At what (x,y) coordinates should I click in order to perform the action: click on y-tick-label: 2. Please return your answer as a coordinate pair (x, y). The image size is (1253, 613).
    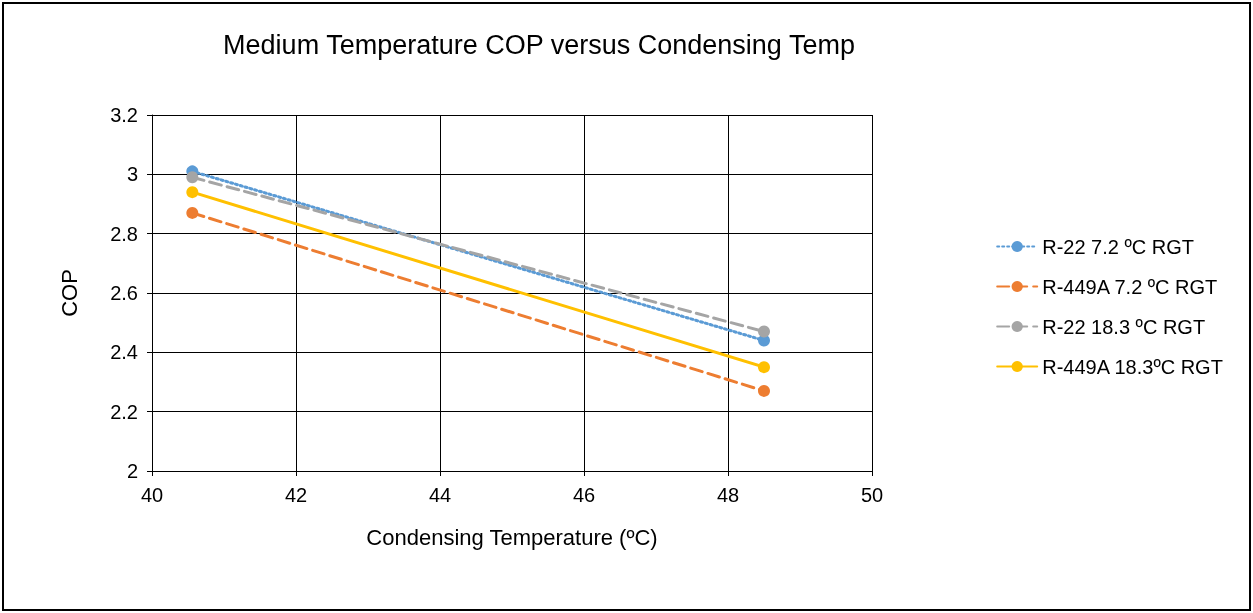
    Looking at the image, I should click on (132, 471).